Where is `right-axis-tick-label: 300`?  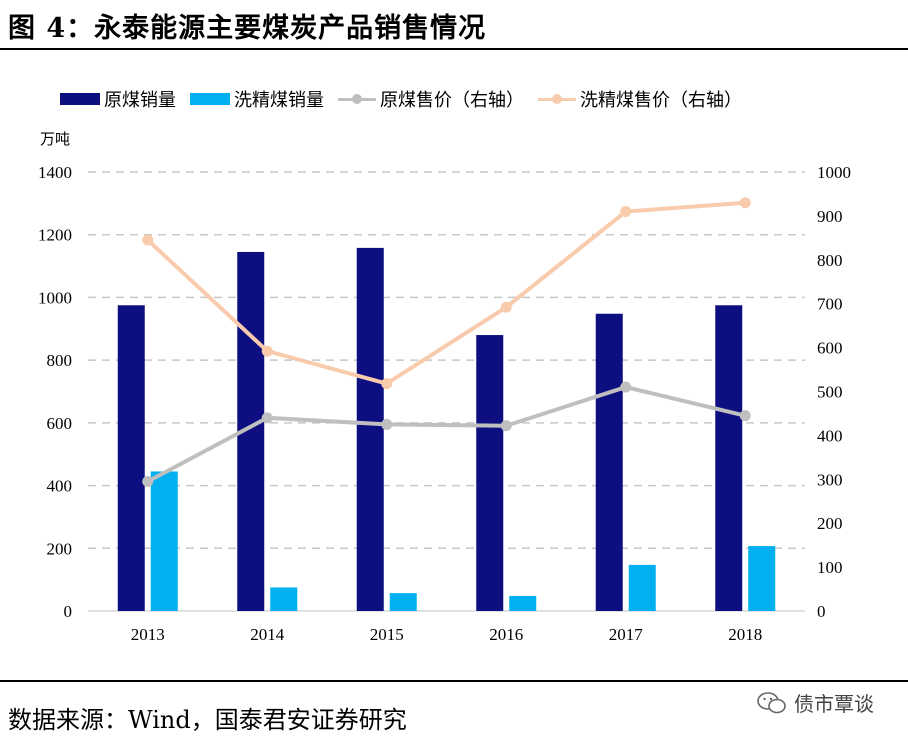
right-axis-tick-label: 300 is located at coordinates (830, 479).